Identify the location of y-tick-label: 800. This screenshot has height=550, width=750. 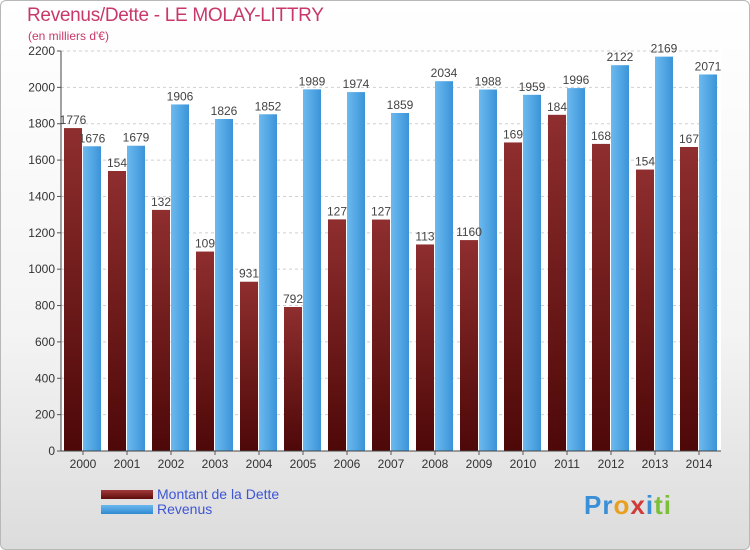
(45, 306).